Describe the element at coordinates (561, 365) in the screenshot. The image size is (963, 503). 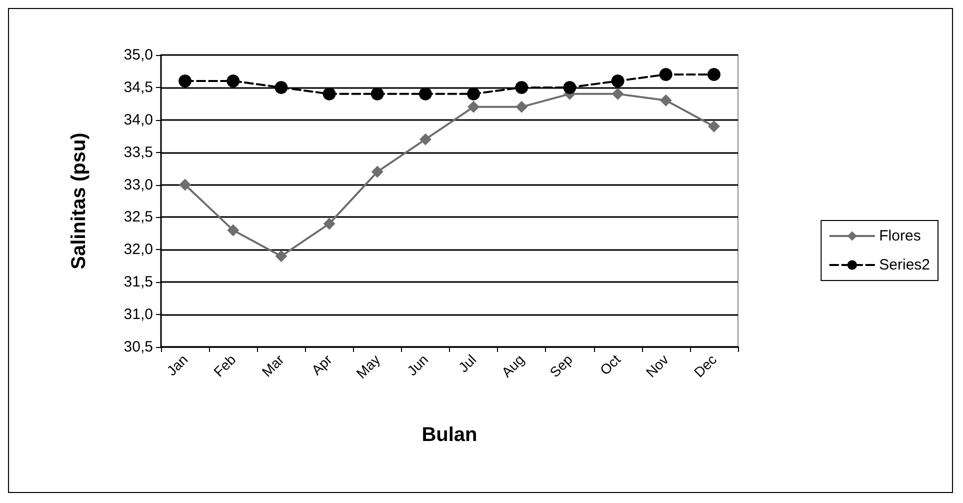
I see `x-tick-label: Sep` at that location.